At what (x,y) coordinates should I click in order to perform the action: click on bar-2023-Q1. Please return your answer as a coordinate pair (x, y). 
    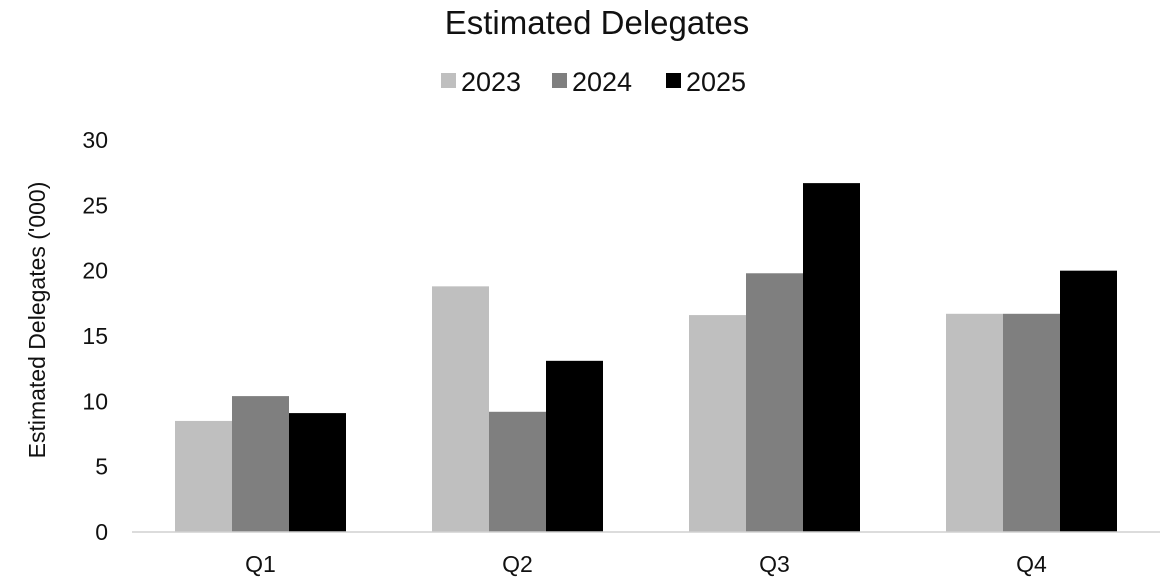
    Looking at the image, I should click on (203, 476).